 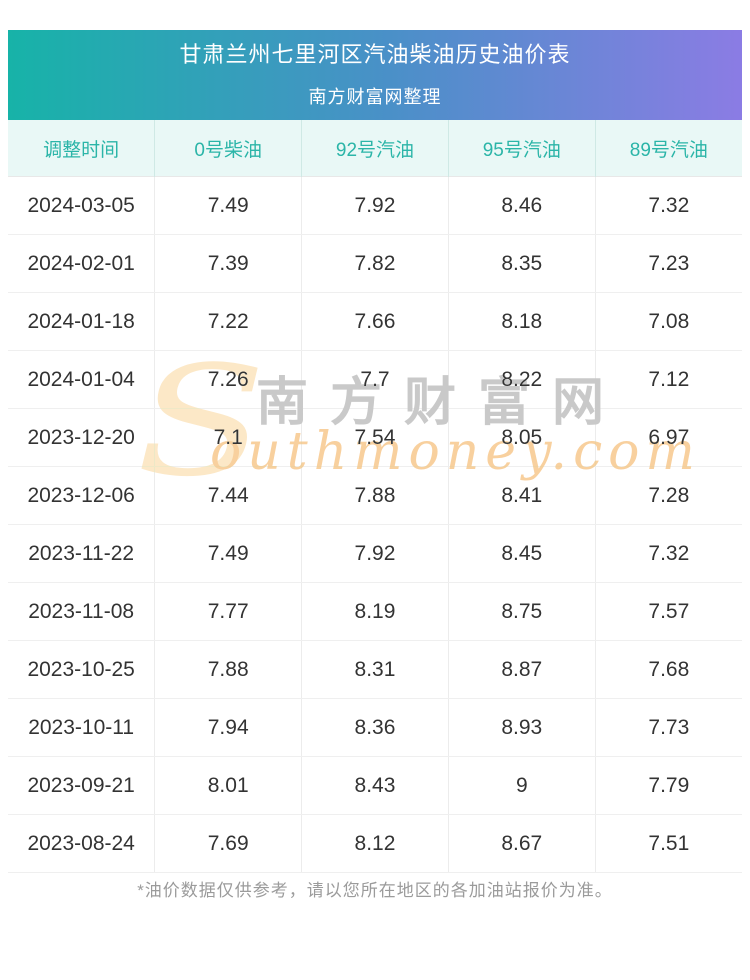 I want to click on disclaimer-note: *油价数据仅供参考，请以您所在地区的各加油站报价为准。, so click(x=375, y=890).